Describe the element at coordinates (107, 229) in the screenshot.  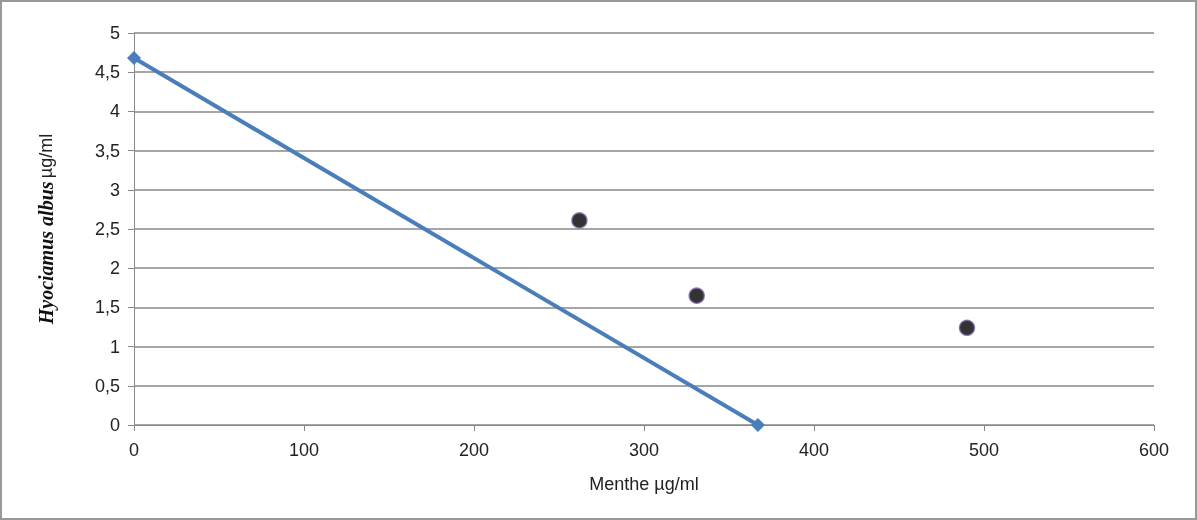
I see `y-tick-label: 2,5` at that location.